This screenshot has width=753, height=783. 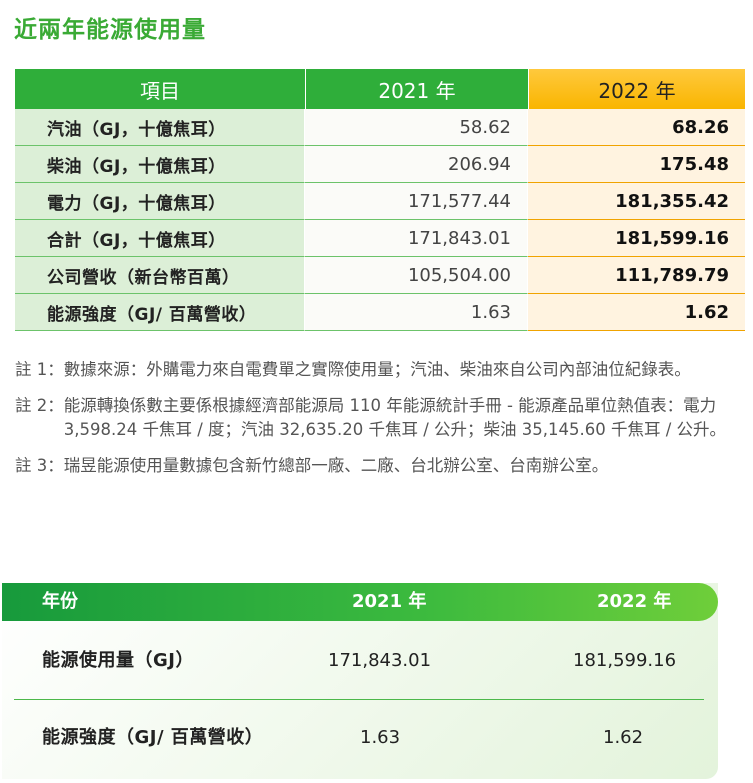 What do you see at coordinates (636, 164) in the screenshot?
I see `row-value-2022: 175.48` at bounding box center [636, 164].